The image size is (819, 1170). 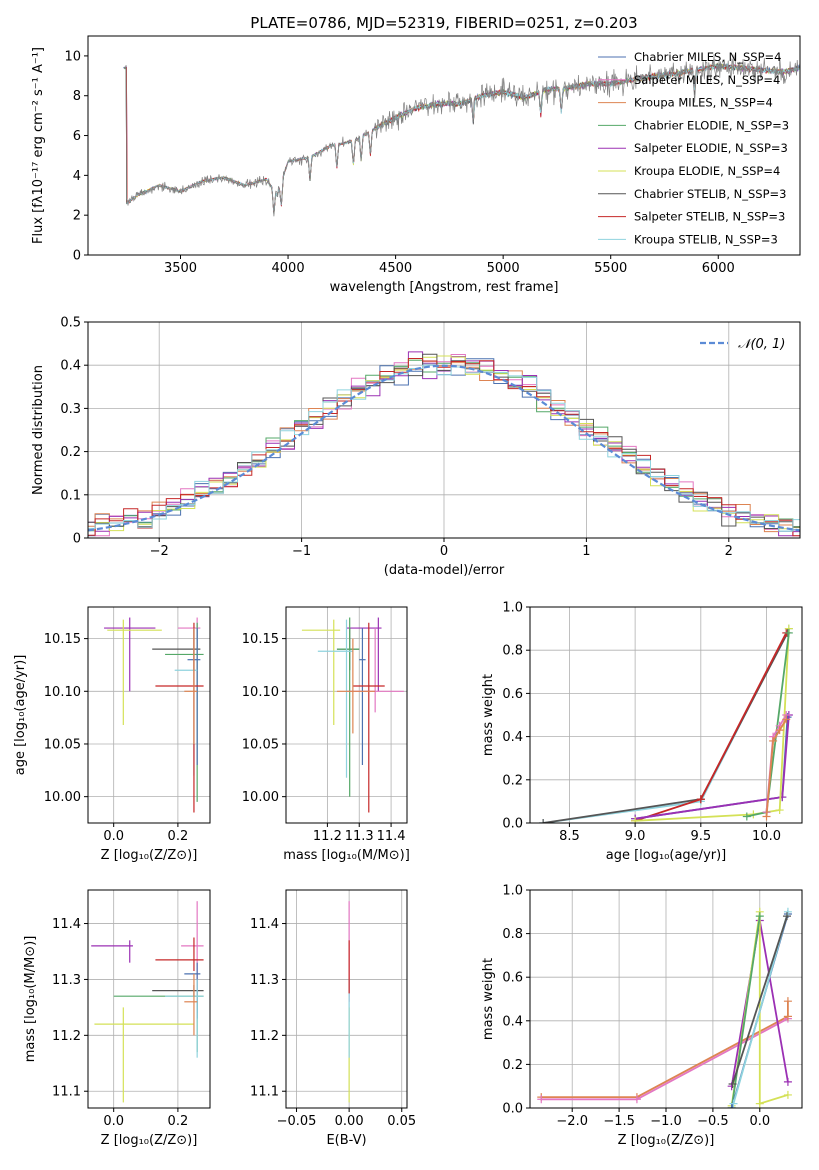 I want to click on x-tick-label: 3500, so click(x=180, y=268).